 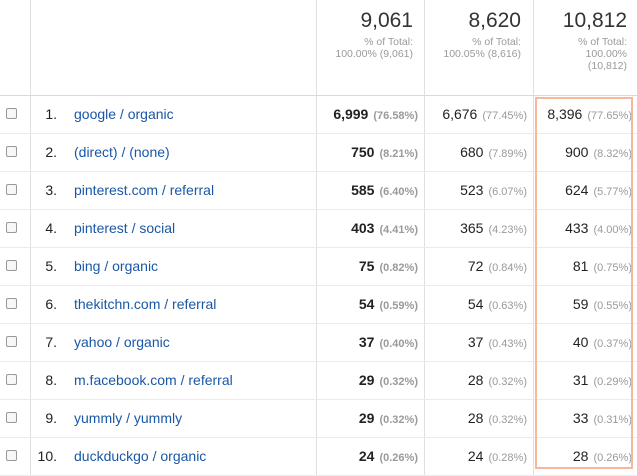 I want to click on metric-3-cell: 40 (0.37%), so click(x=602, y=342).